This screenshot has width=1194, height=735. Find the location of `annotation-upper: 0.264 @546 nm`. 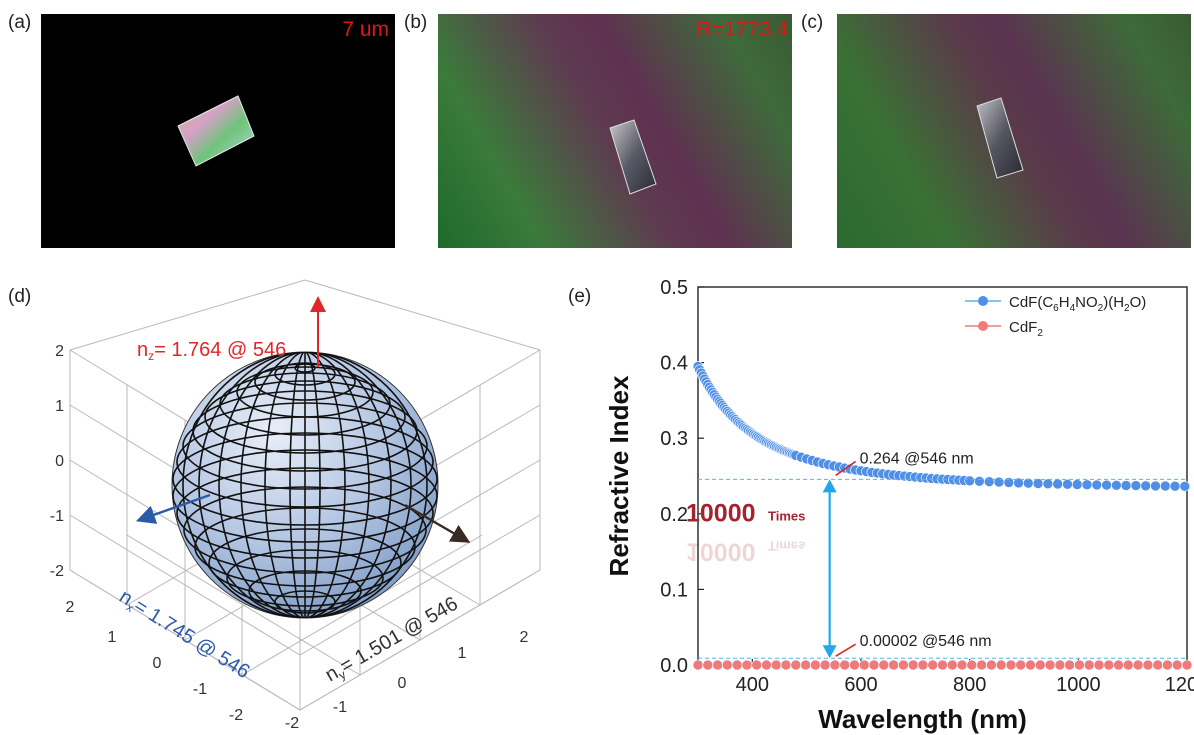

annotation-upper: 0.264 @546 nm is located at coordinates (917, 458).